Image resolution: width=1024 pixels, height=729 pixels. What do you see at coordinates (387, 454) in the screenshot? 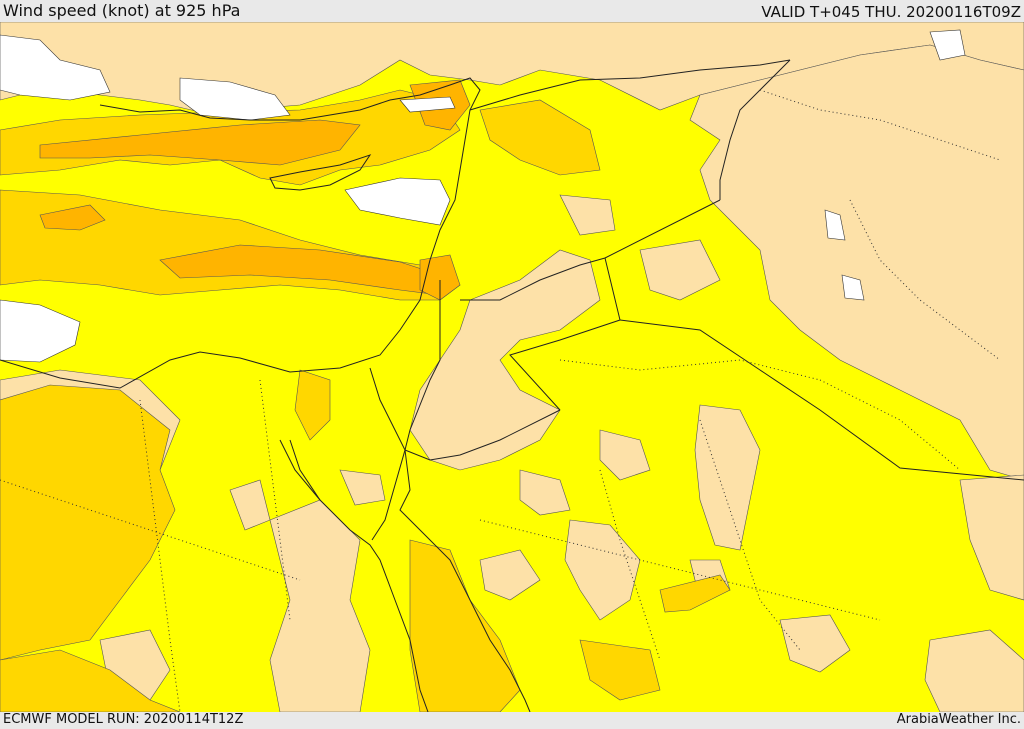
I see `sinai-outline` at bounding box center [387, 454].